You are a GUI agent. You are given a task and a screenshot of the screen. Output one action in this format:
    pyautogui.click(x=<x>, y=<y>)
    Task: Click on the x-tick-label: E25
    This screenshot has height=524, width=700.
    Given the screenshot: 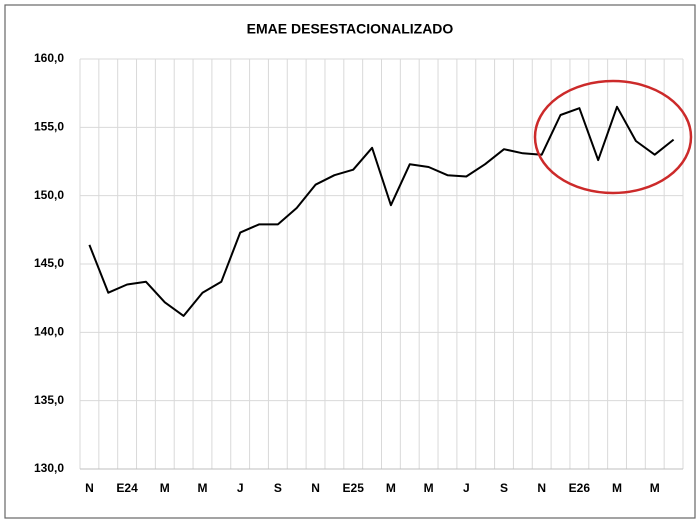 What is the action you would take?
    pyautogui.click(x=354, y=488)
    